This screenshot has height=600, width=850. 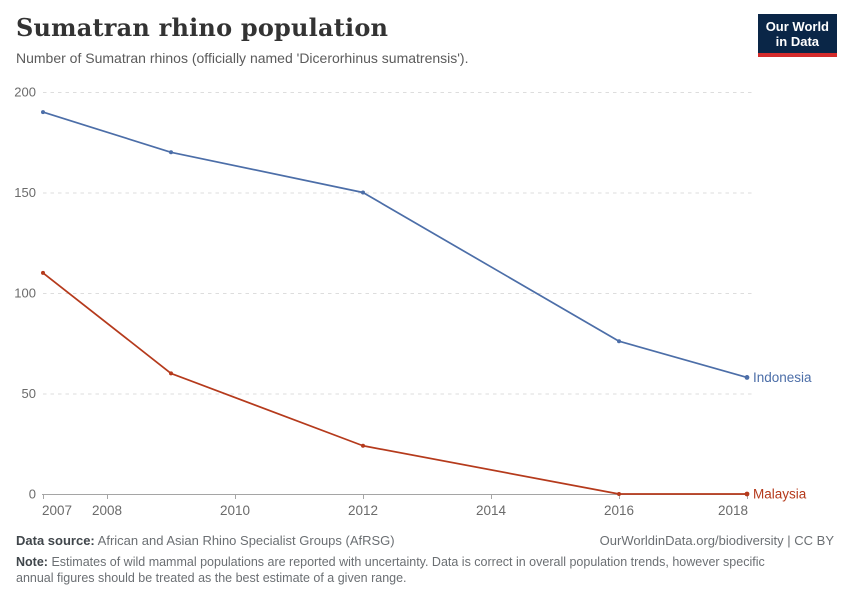 What do you see at coordinates (363, 510) in the screenshot?
I see `x-tick-label: 2012` at bounding box center [363, 510].